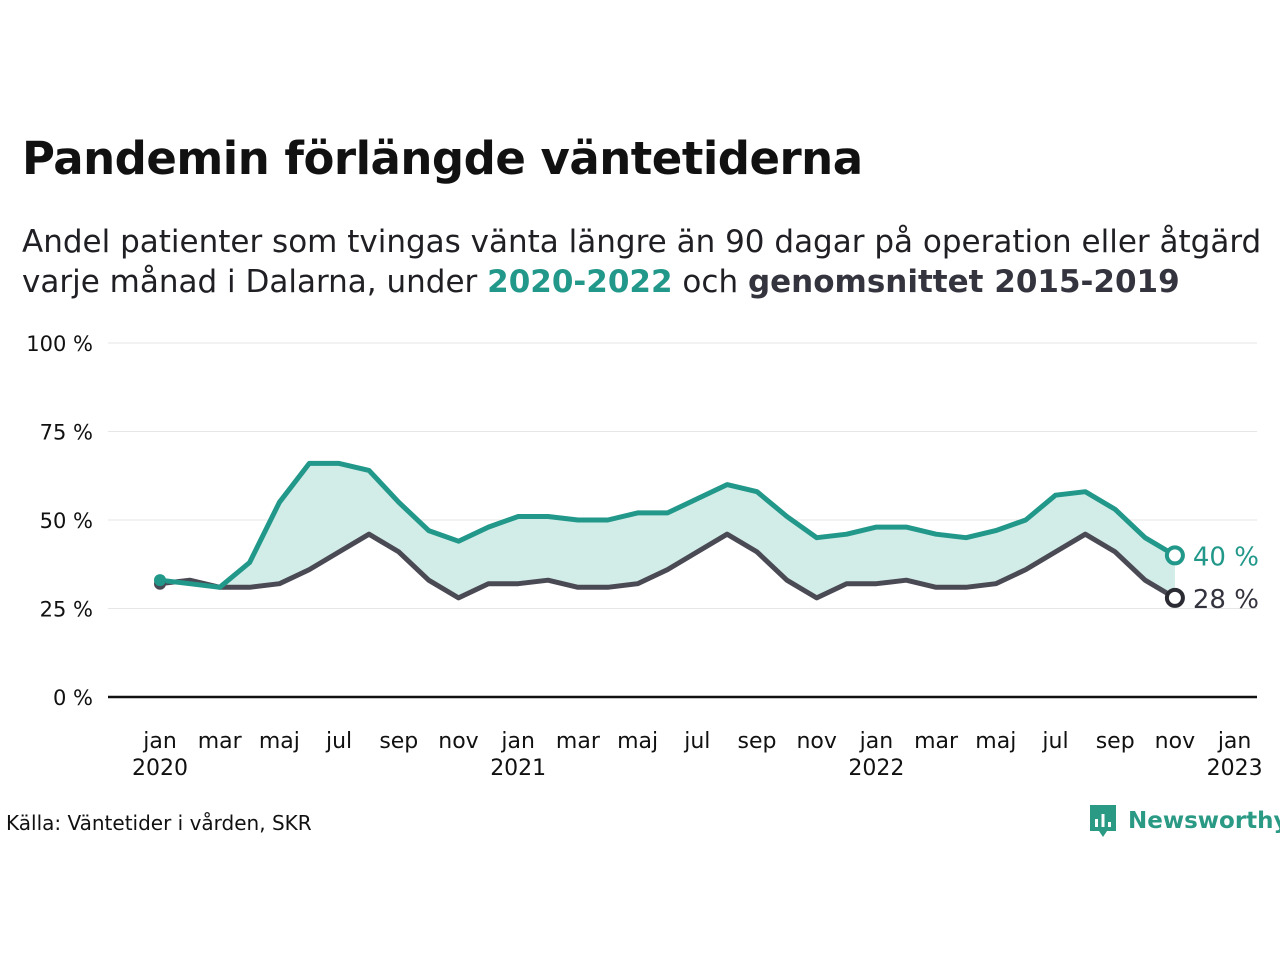  What do you see at coordinates (1235, 768) in the screenshot?
I see `x-tick-year-label: 2023` at bounding box center [1235, 768].